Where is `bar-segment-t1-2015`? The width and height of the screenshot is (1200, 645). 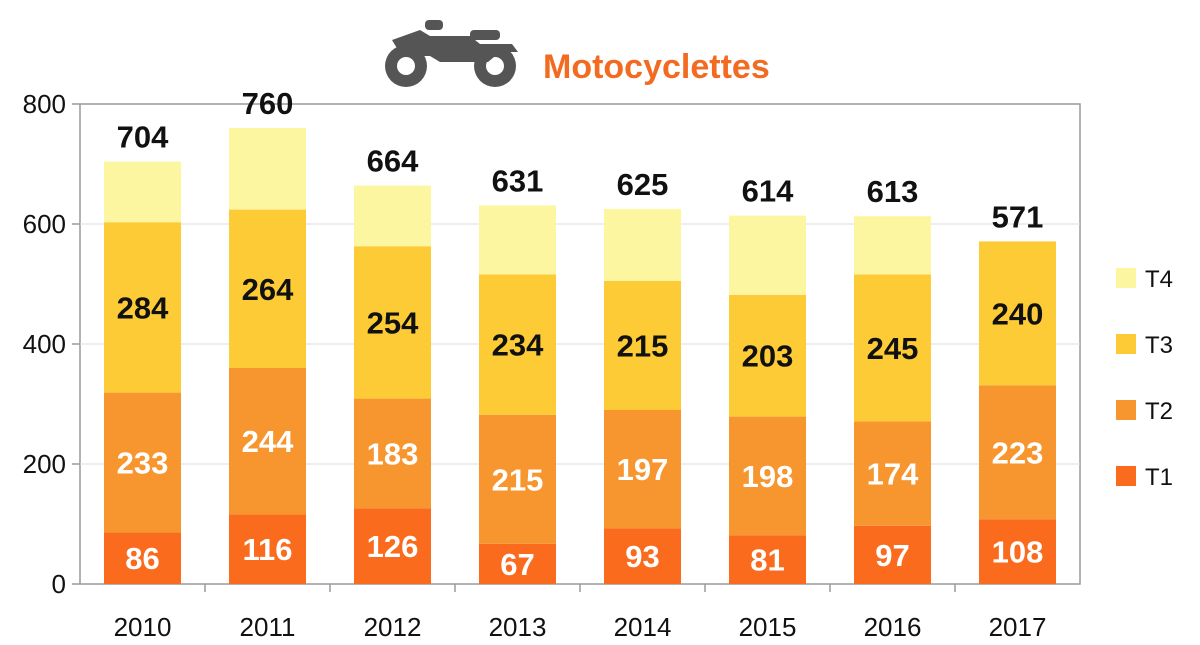 bar-segment-t1-2015 is located at coordinates (767, 559).